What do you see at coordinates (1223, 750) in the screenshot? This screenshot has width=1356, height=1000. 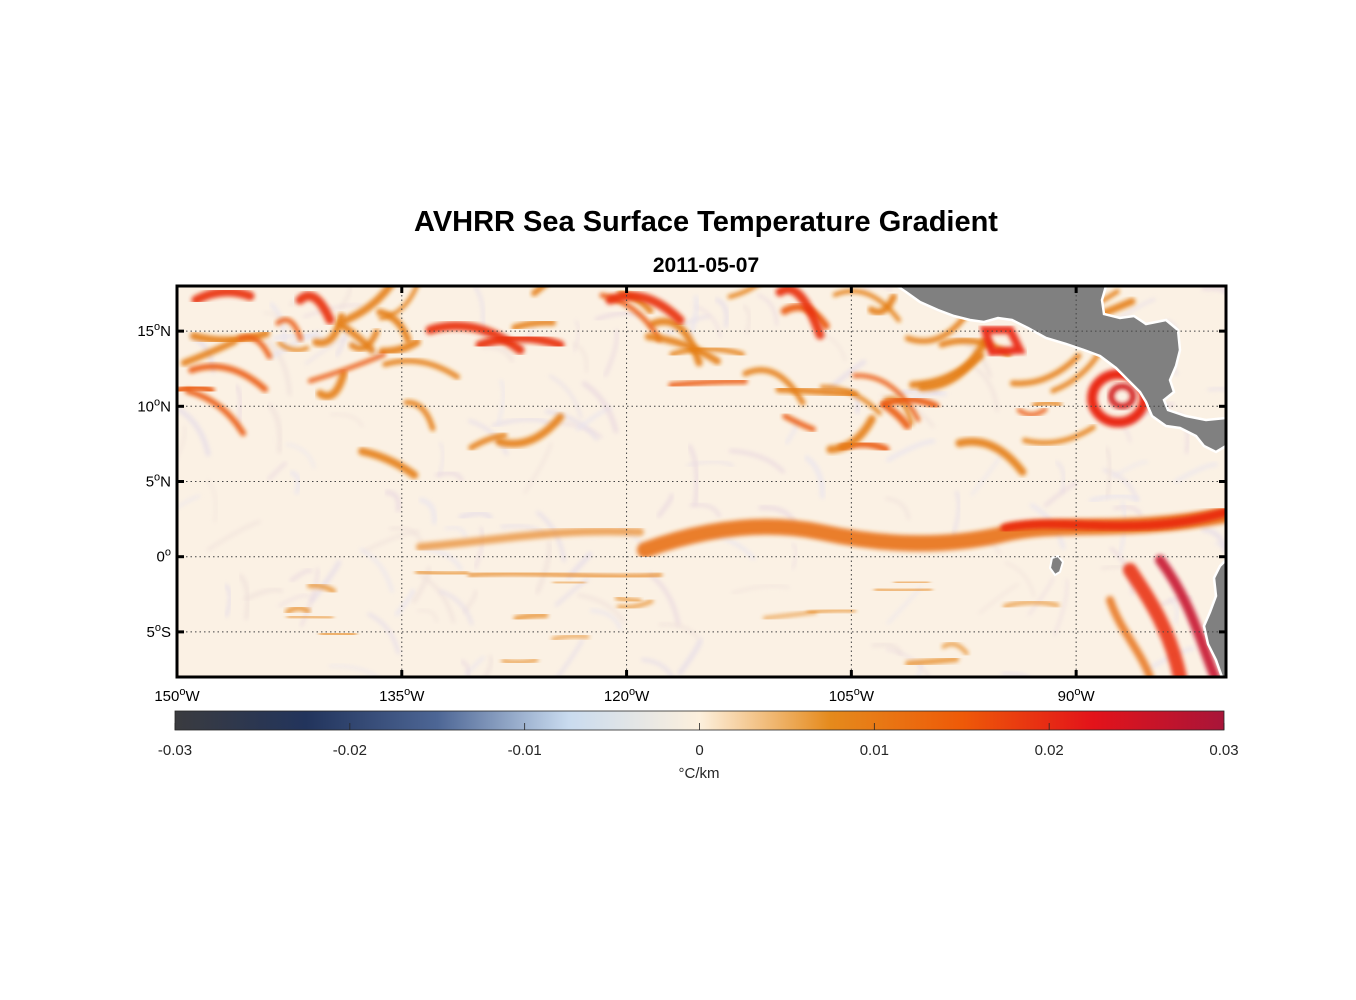 I see `colorbar-tick-label: 0.03` at bounding box center [1223, 750].